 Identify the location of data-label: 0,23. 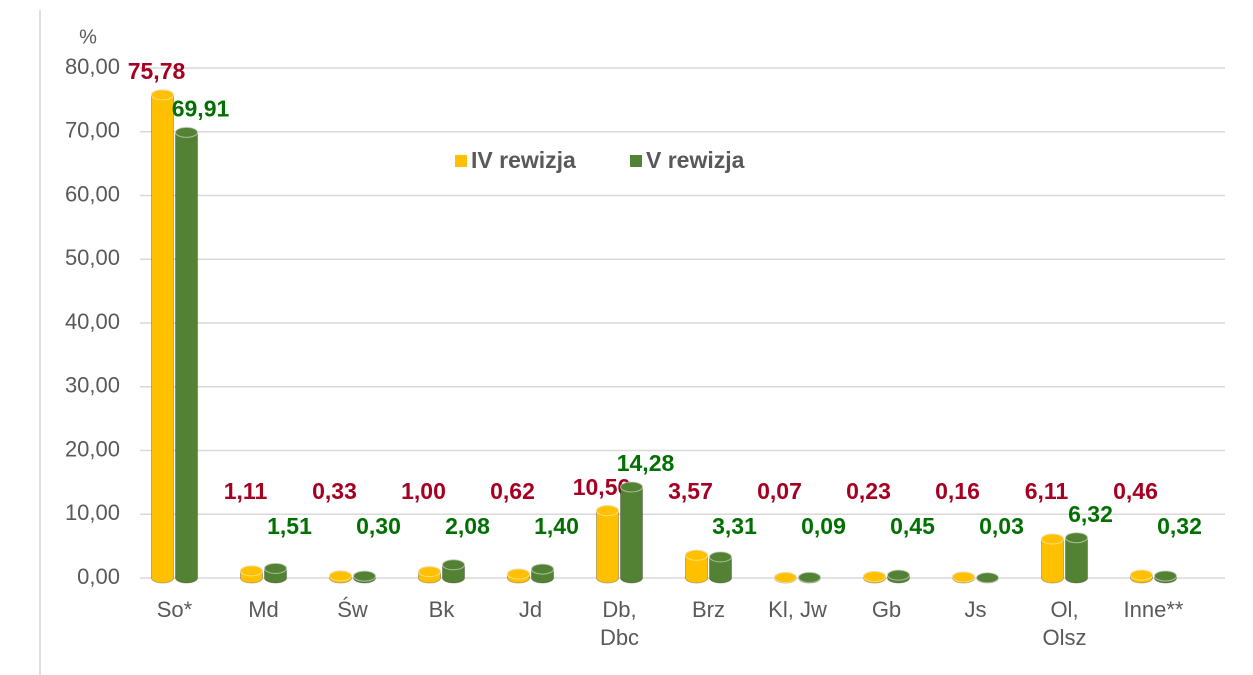
(868, 491).